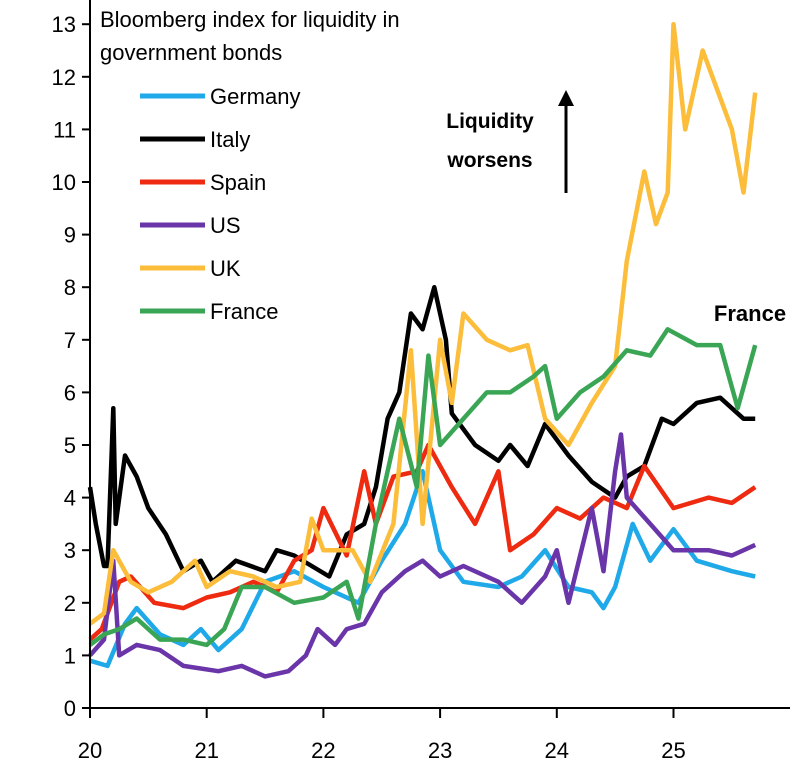 This screenshot has width=800, height=765. I want to click on y-tick-label: 9, so click(70, 235).